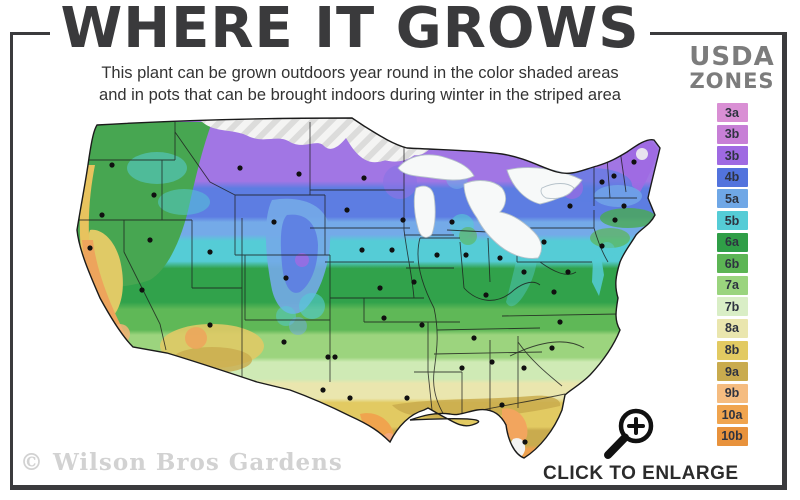  I want to click on zone-swatch-5a: 5a, so click(732, 199).